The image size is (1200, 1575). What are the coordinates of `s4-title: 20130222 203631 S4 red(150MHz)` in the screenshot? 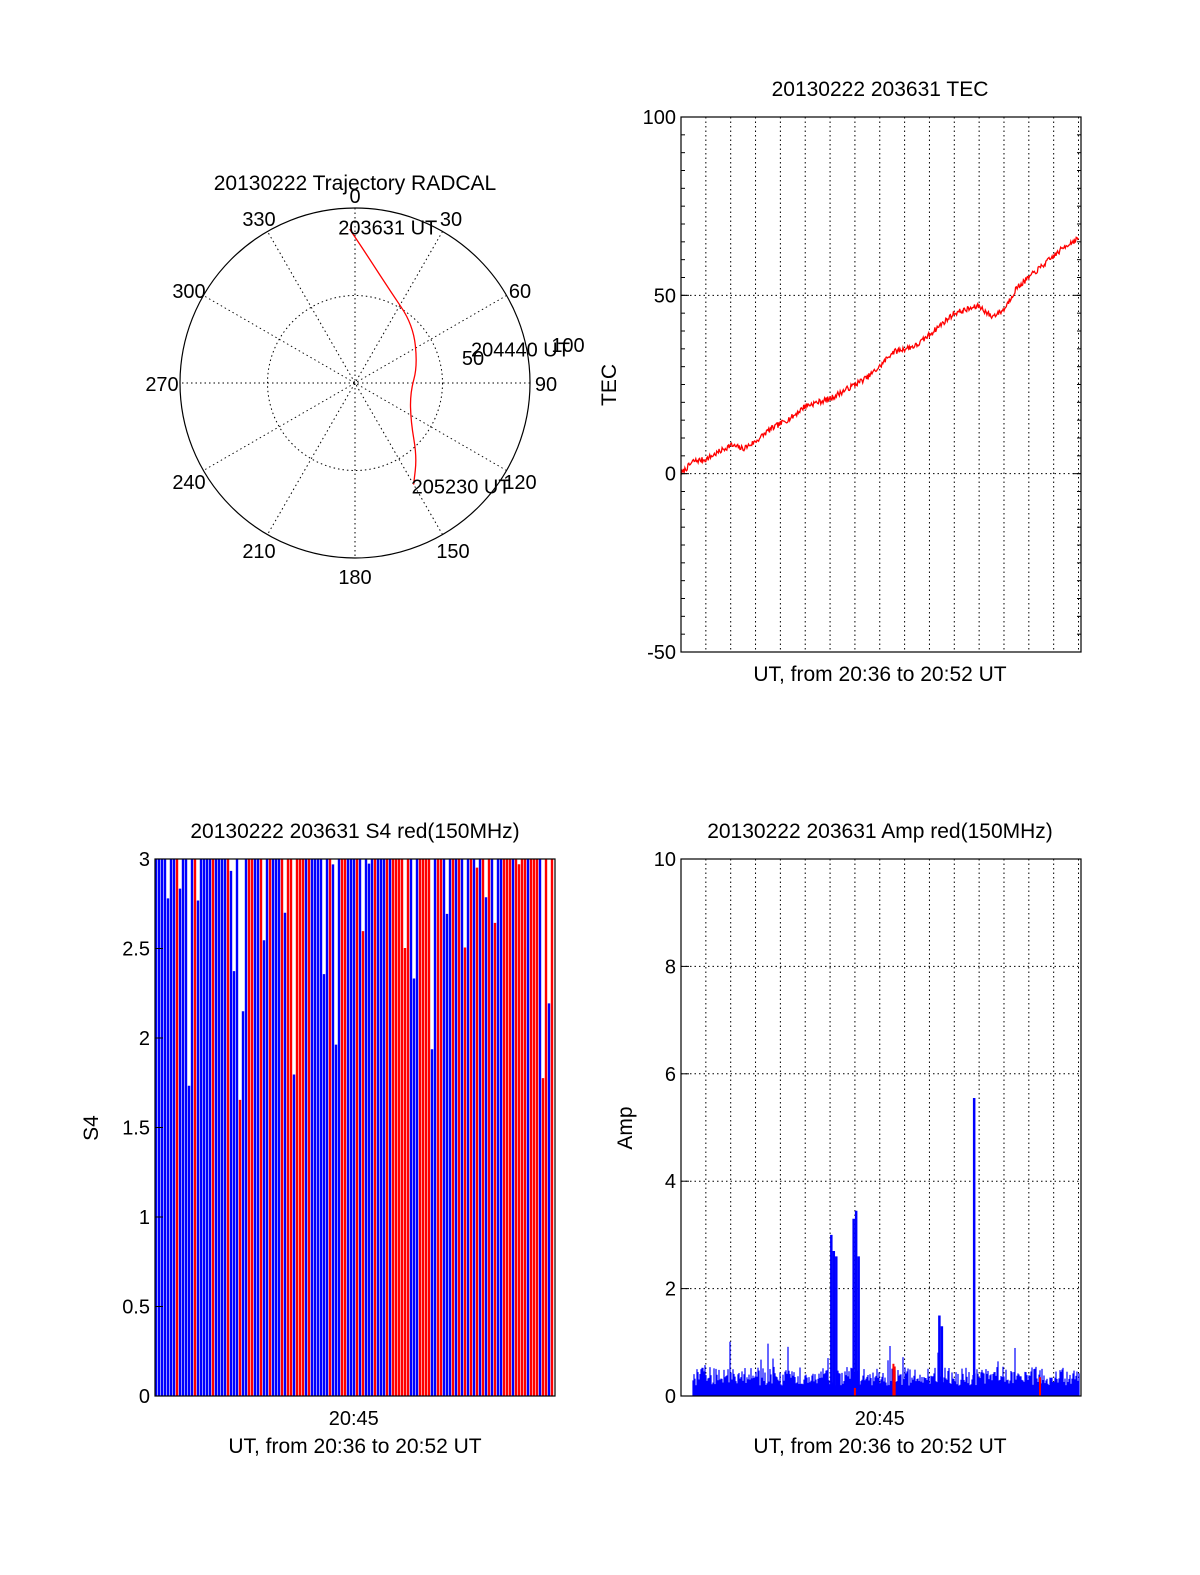 It's located at (354, 831).